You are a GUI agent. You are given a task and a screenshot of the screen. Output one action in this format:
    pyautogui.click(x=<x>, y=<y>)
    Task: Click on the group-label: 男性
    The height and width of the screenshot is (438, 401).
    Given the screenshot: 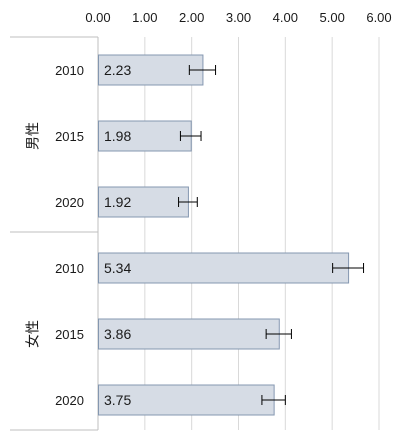 What is the action you would take?
    pyautogui.click(x=33, y=136)
    